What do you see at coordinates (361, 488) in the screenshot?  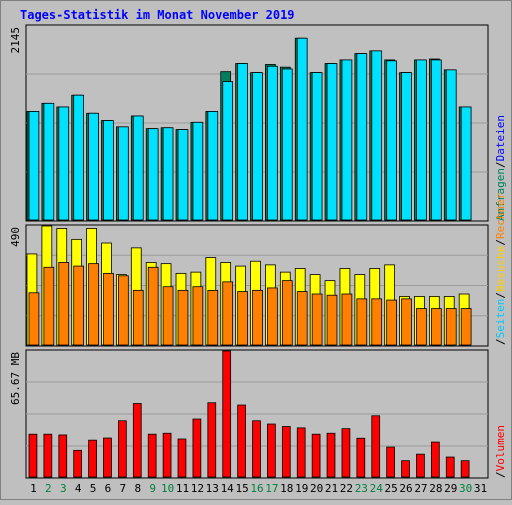 I see `x-label-day-23: 23` at bounding box center [361, 488].